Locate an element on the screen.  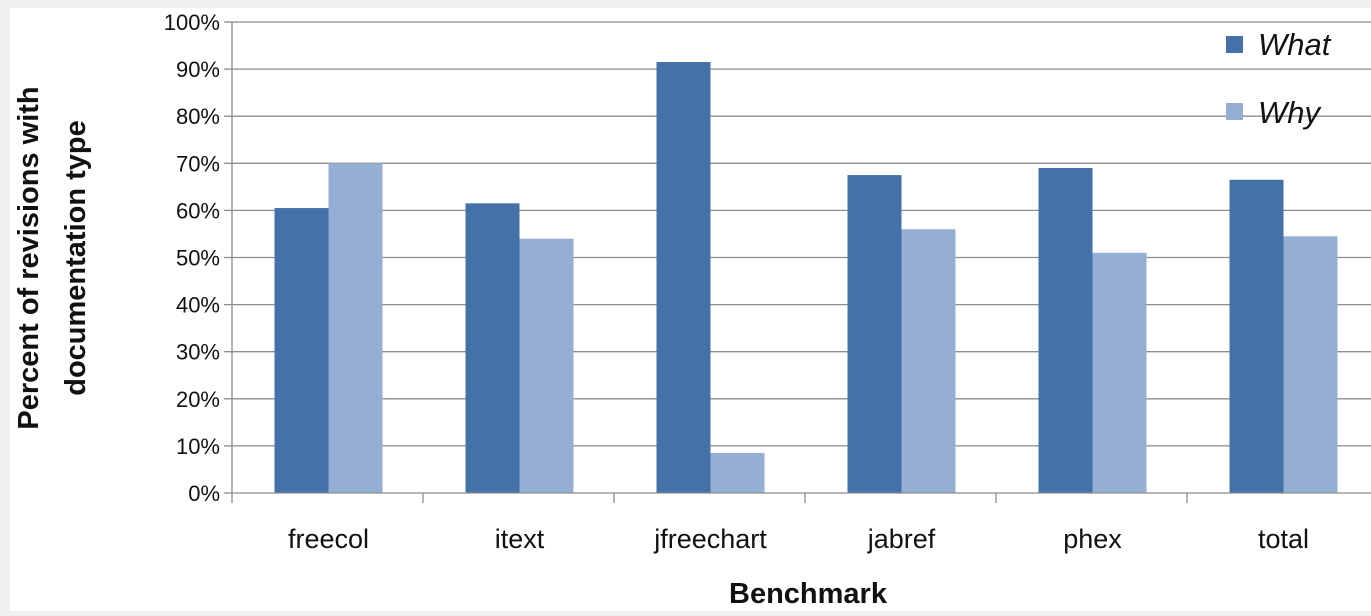
bar-why-total is located at coordinates (1310, 364).